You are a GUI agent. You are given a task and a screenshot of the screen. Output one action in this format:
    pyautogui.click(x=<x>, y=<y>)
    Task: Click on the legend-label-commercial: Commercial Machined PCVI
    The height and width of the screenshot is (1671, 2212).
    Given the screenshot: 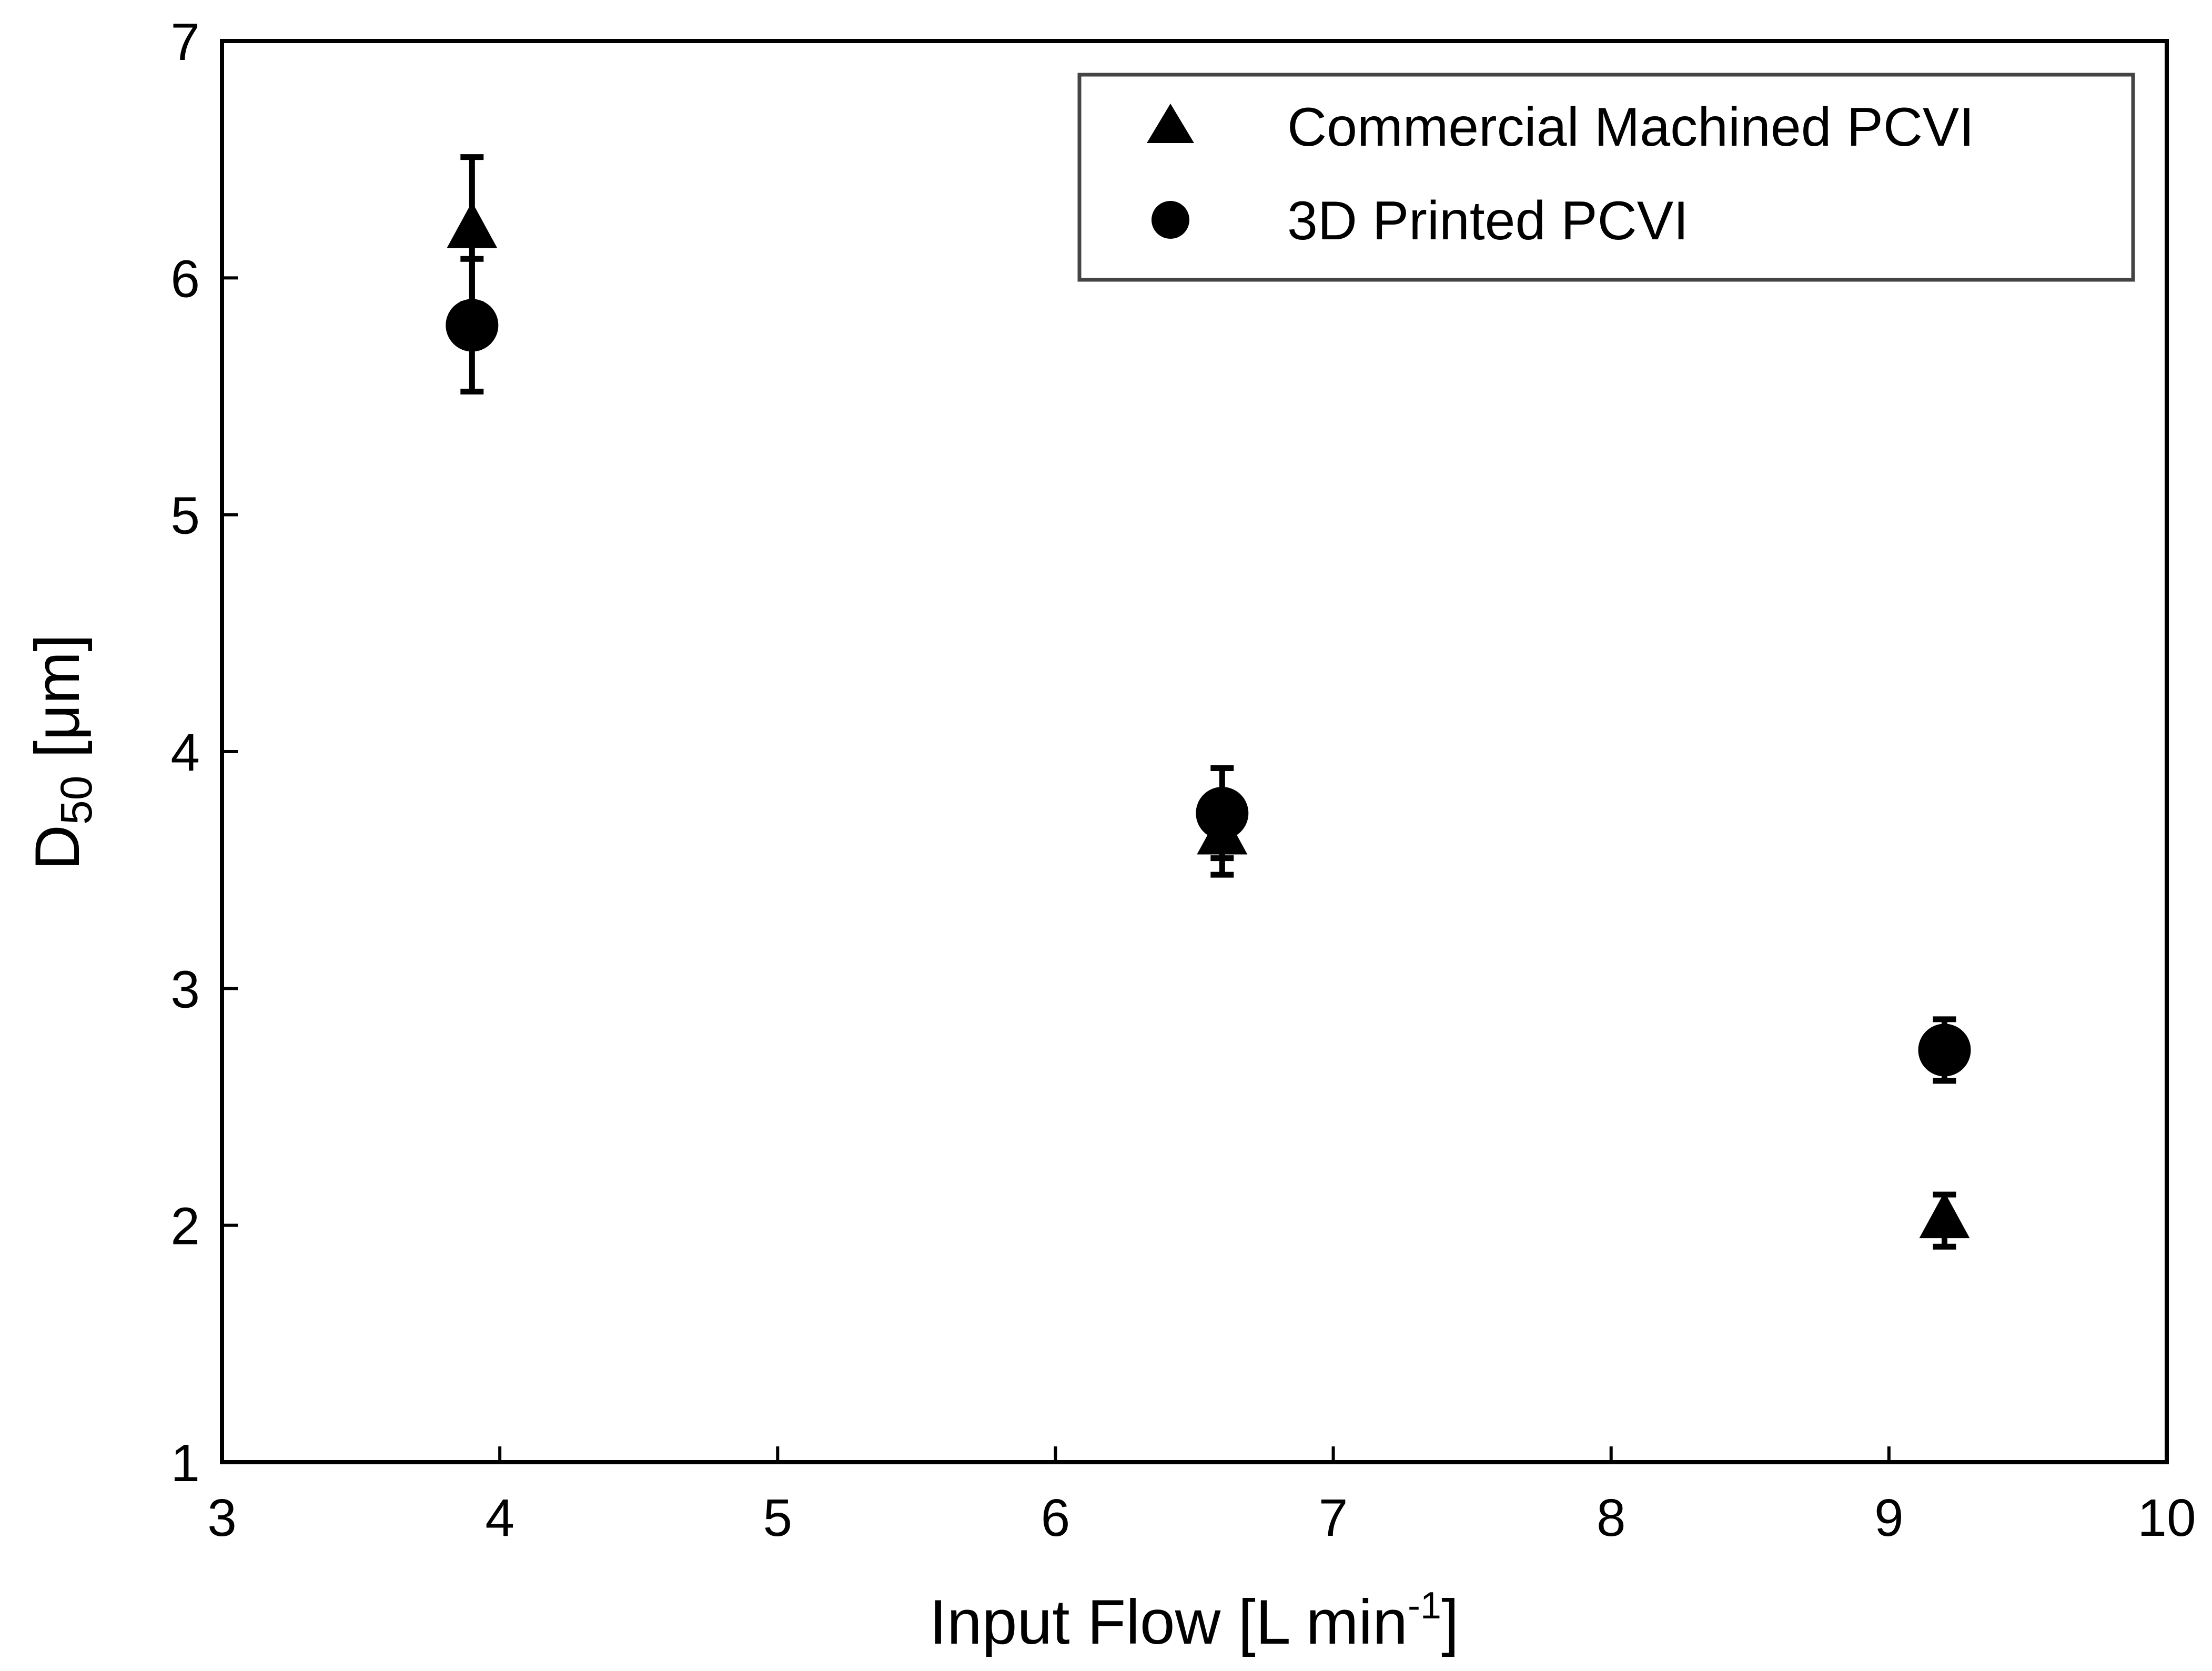 What is the action you would take?
    pyautogui.click(x=1630, y=127)
    